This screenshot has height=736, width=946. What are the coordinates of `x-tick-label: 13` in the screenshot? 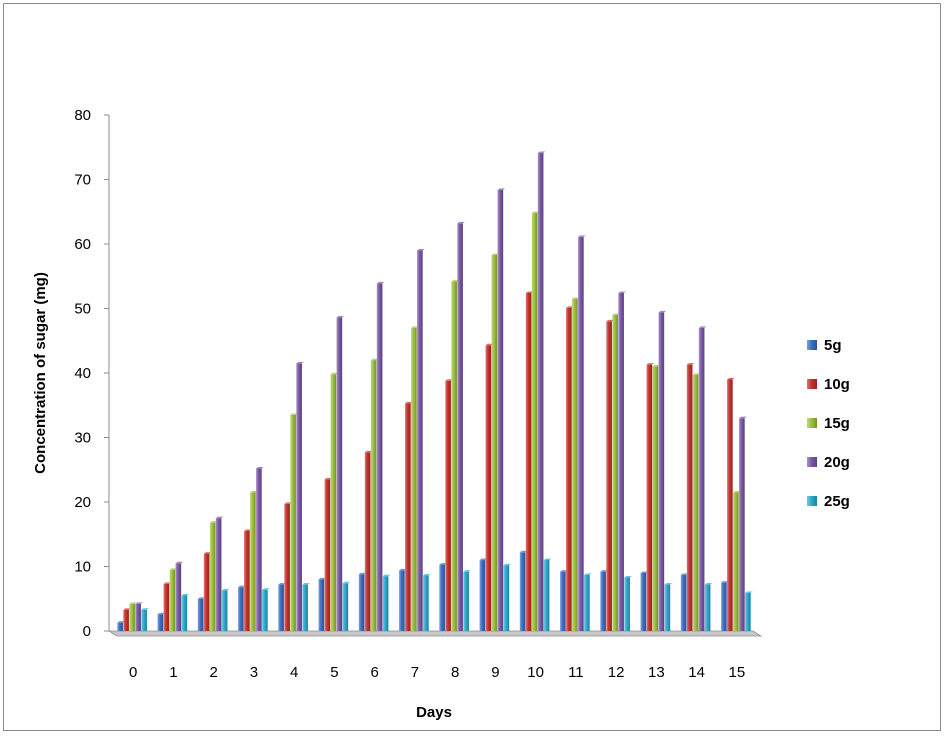 It's located at (656, 672).